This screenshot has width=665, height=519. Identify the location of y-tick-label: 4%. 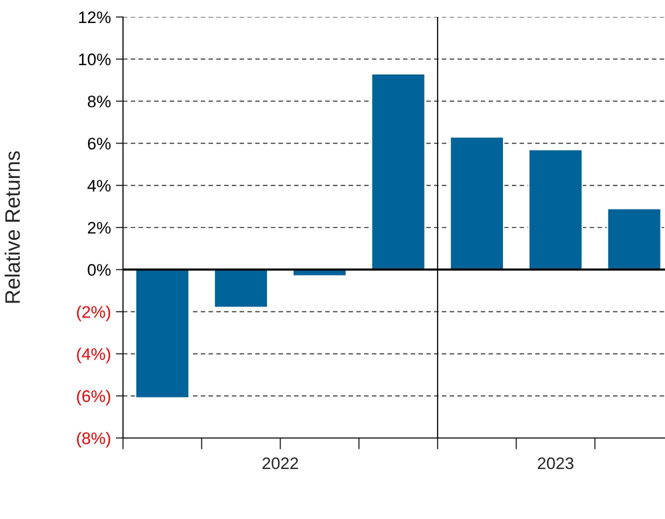
(99, 186).